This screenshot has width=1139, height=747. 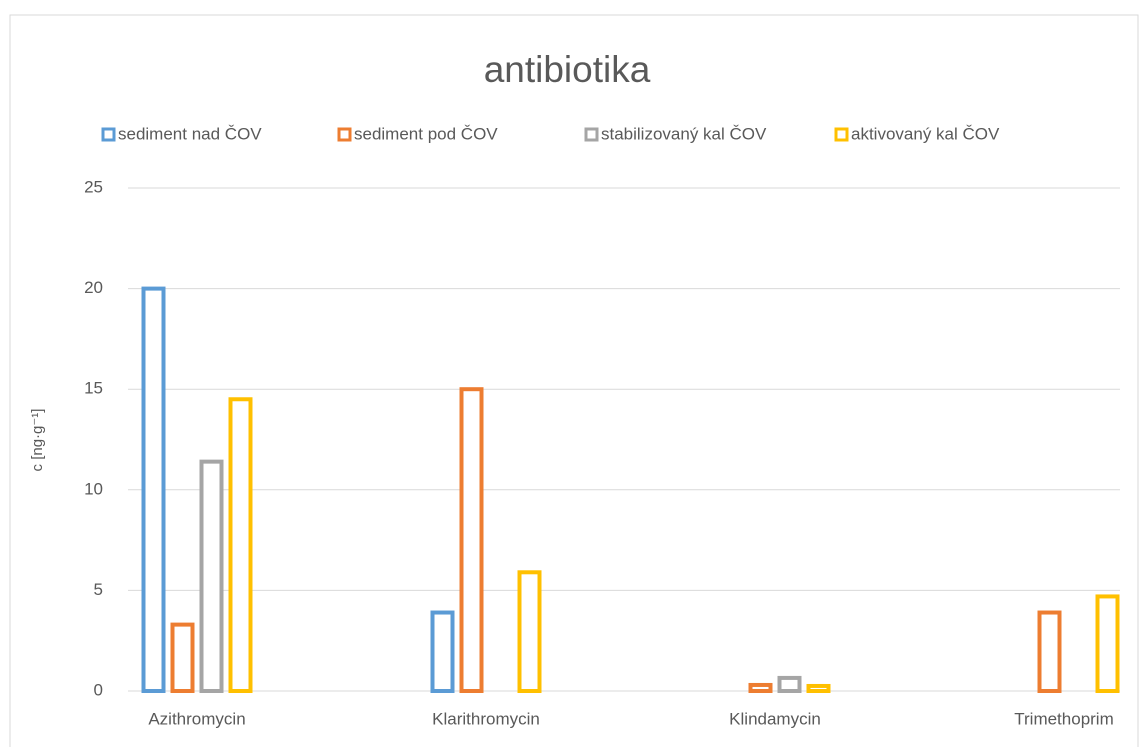 I want to click on y-tick-label: 25, so click(x=93, y=186).